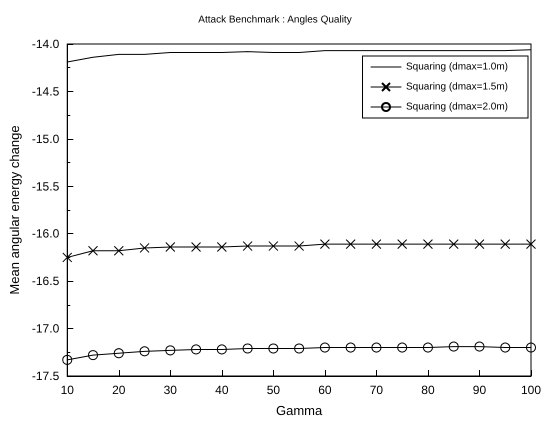 This screenshot has width=550, height=423. What do you see at coordinates (275, 20) in the screenshot?
I see `chart-title: Attack Benchmark : Angles Quality` at bounding box center [275, 20].